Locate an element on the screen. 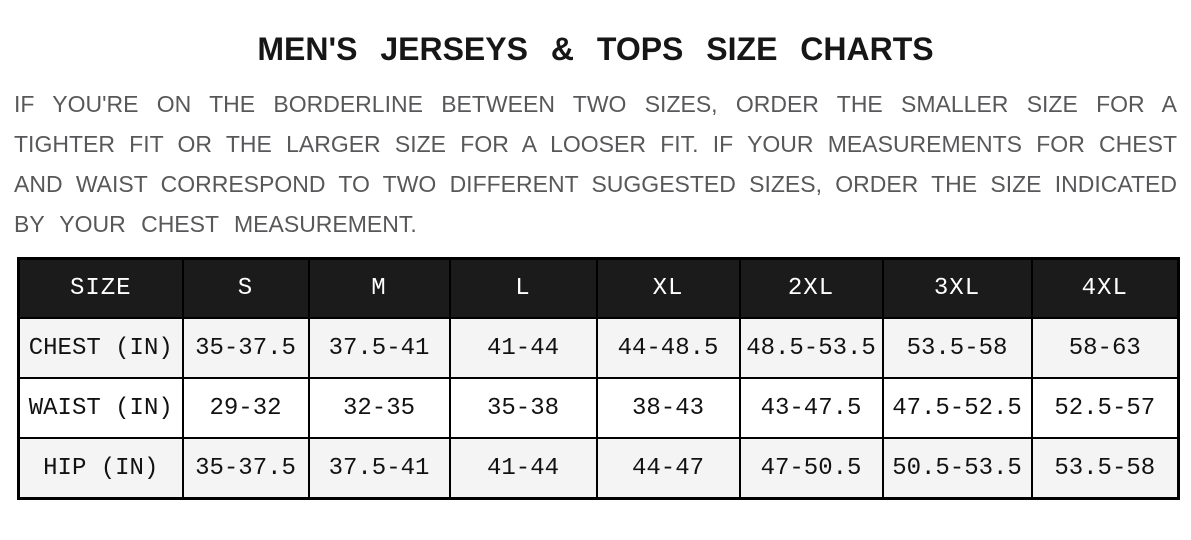 The height and width of the screenshot is (540, 1191). col-header-4xl: 4XL is located at coordinates (1105, 288).